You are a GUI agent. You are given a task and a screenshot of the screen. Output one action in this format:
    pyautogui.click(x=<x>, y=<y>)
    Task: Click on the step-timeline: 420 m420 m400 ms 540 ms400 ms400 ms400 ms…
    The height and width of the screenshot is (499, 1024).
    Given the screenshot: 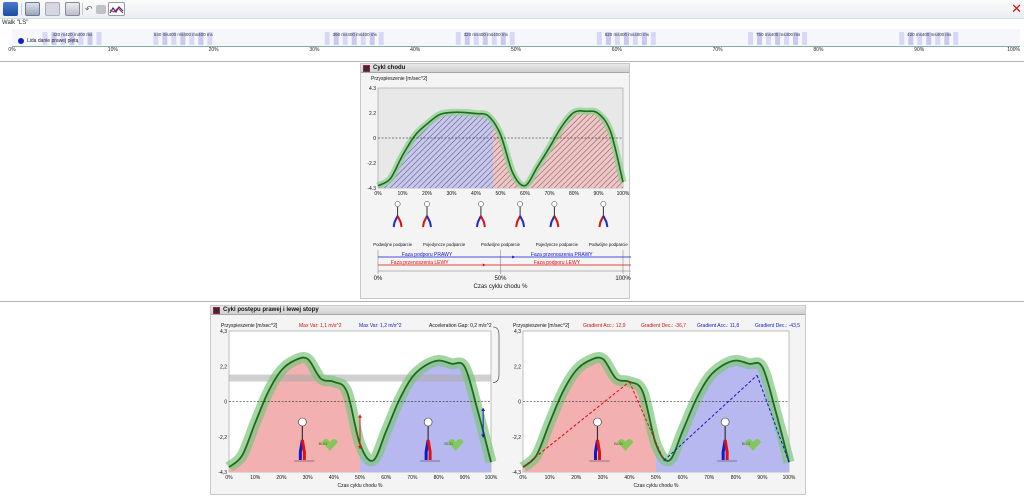 What is the action you would take?
    pyautogui.click(x=516, y=38)
    